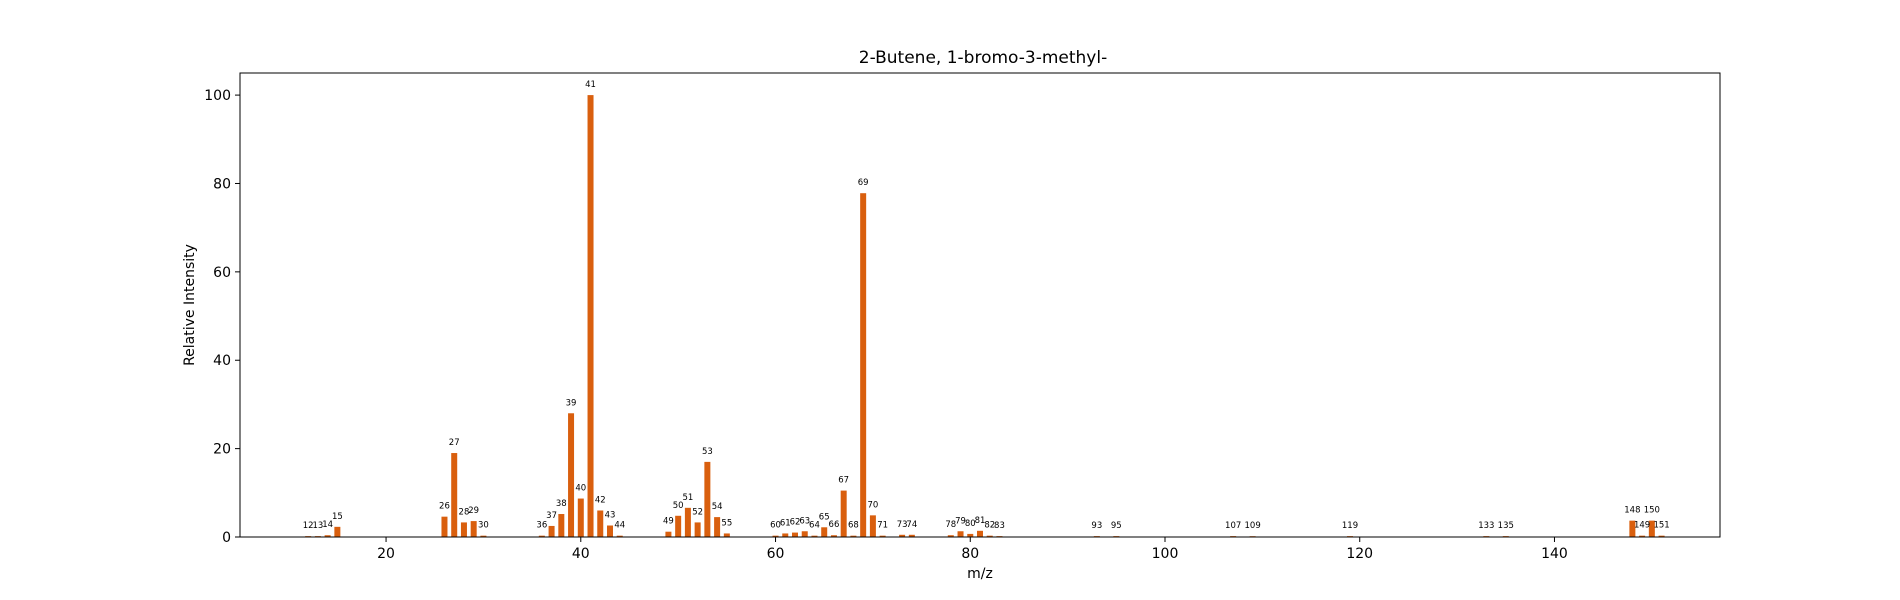 The image size is (1900, 600). What do you see at coordinates (960, 521) in the screenshot?
I see `bar-label-mz-79: 79` at bounding box center [960, 521].